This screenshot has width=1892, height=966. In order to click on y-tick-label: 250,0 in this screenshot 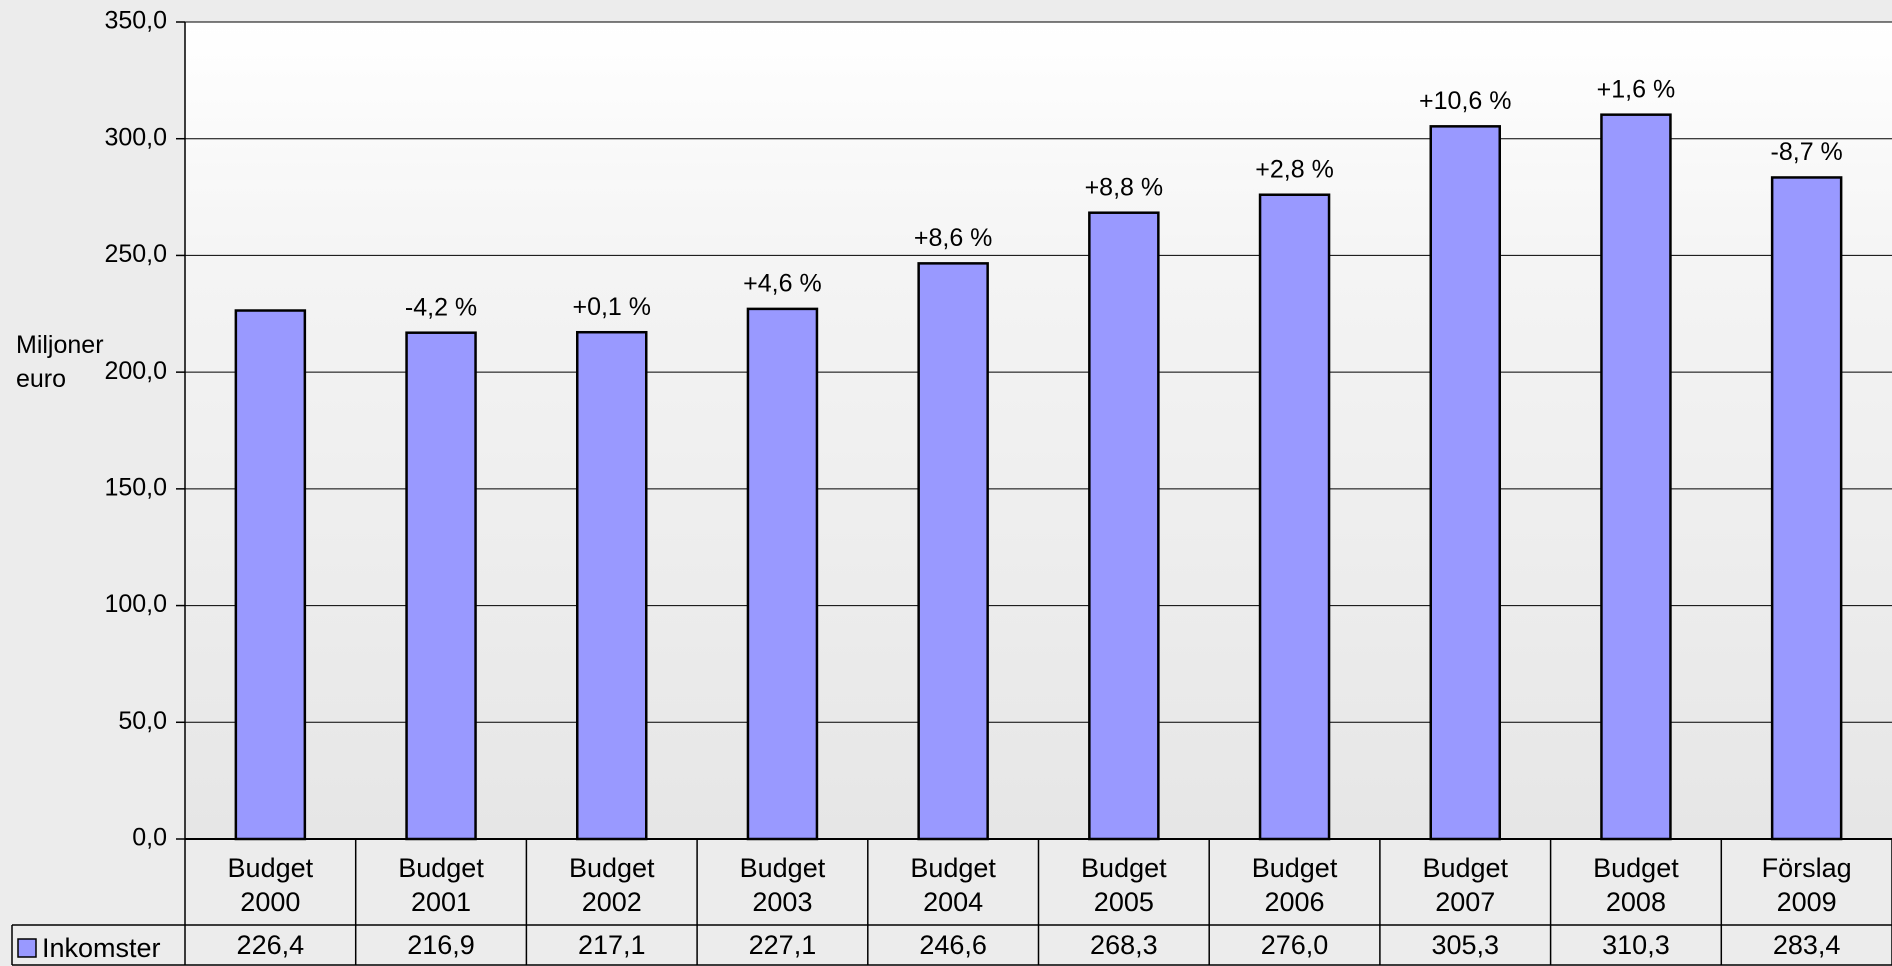, I will do `click(135, 254)`.